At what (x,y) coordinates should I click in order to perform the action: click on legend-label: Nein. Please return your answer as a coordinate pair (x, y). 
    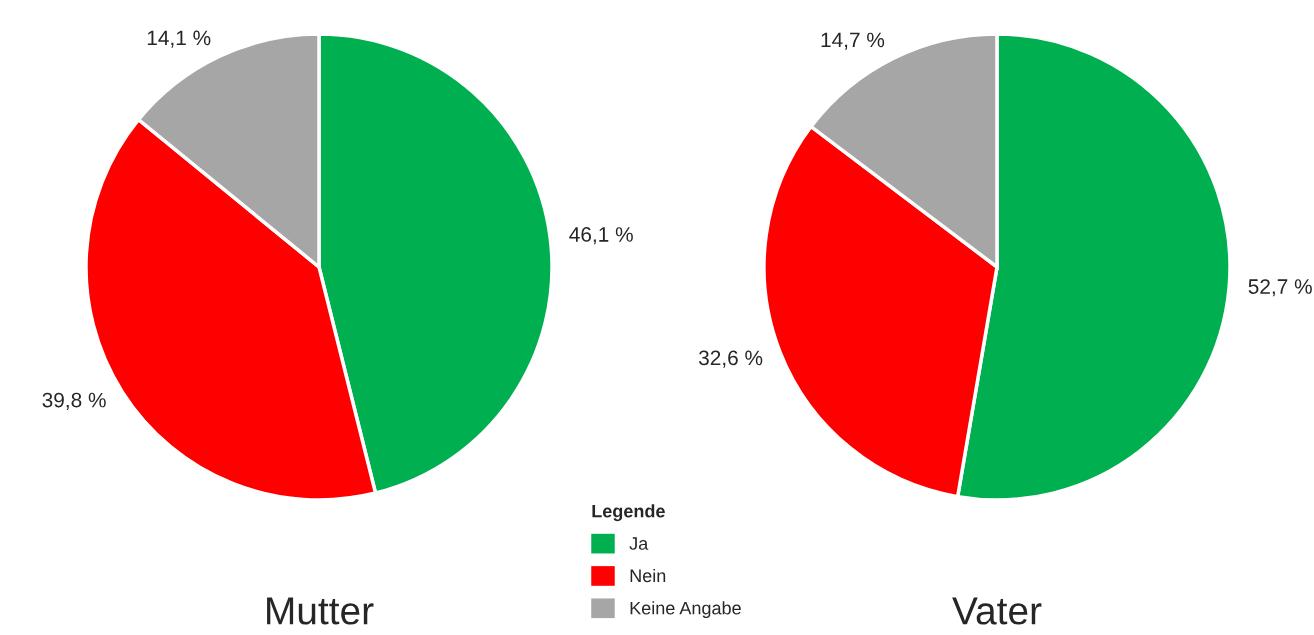
    Looking at the image, I should click on (648, 575).